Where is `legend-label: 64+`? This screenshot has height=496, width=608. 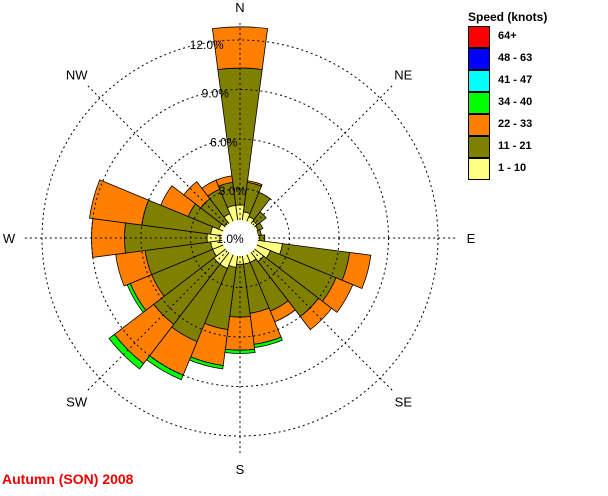
legend-label: 64+ is located at coordinates (507, 36).